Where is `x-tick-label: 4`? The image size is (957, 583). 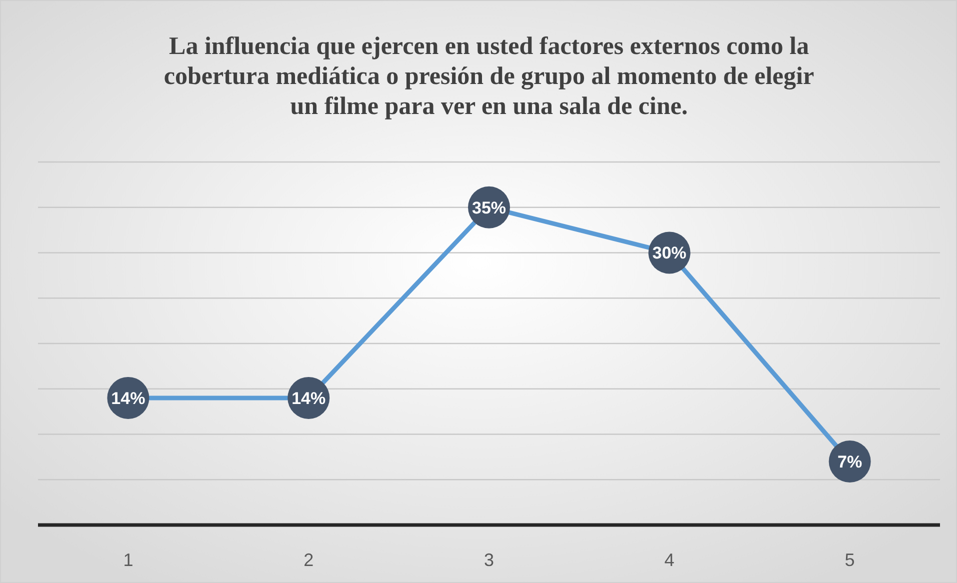
x-tick-label: 4 is located at coordinates (669, 560).